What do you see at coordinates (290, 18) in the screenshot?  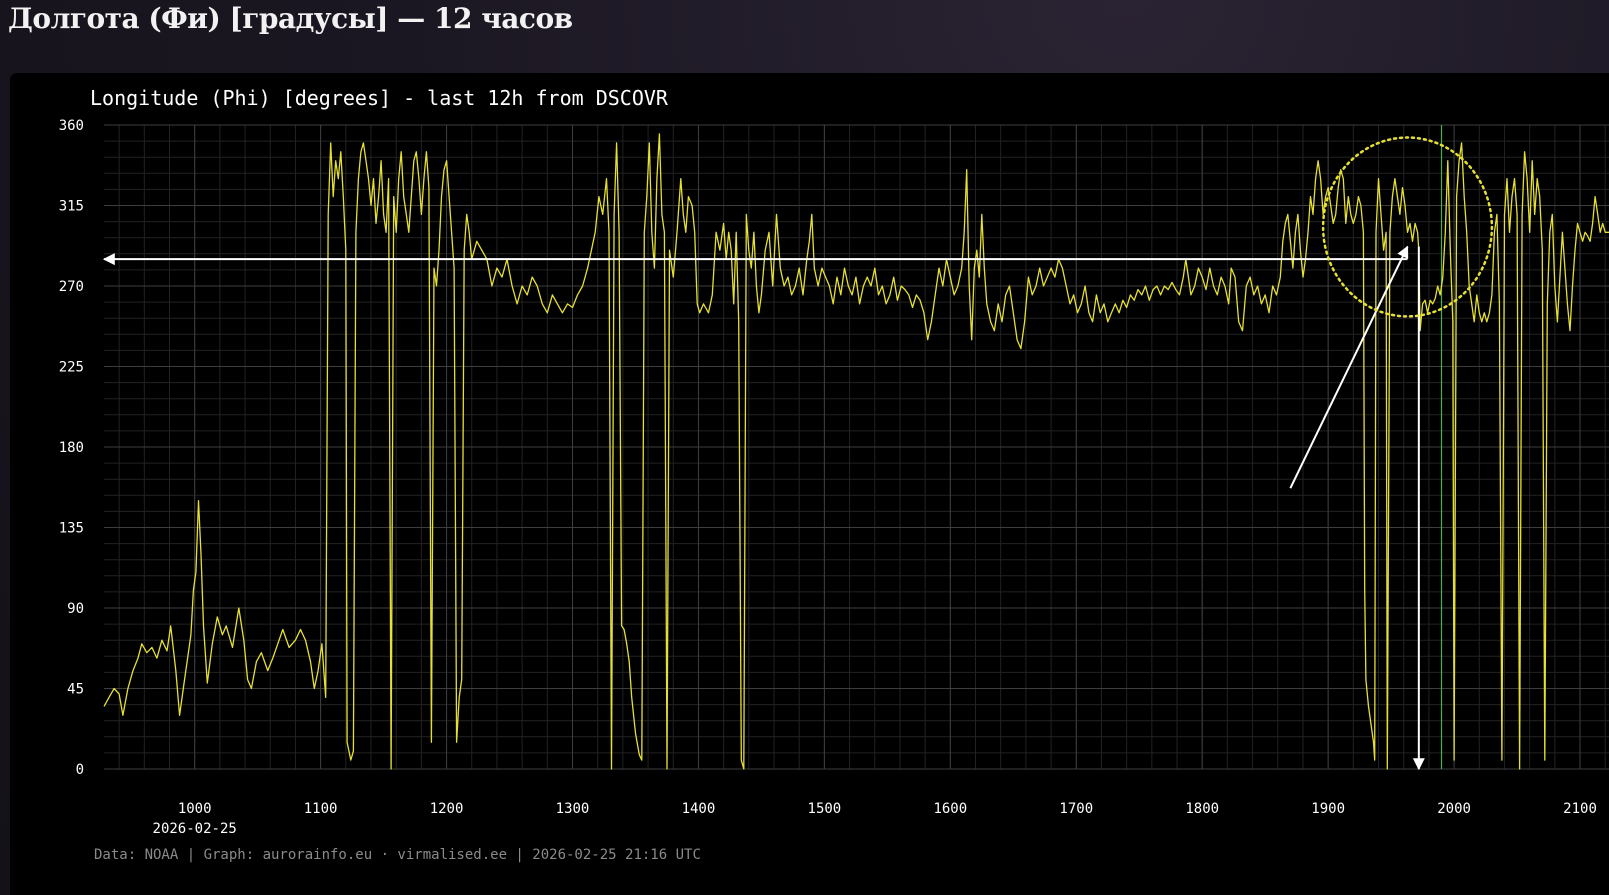 I see `page-heading: Долгота (Фи) [градусы] — 12 часов` at bounding box center [290, 18].